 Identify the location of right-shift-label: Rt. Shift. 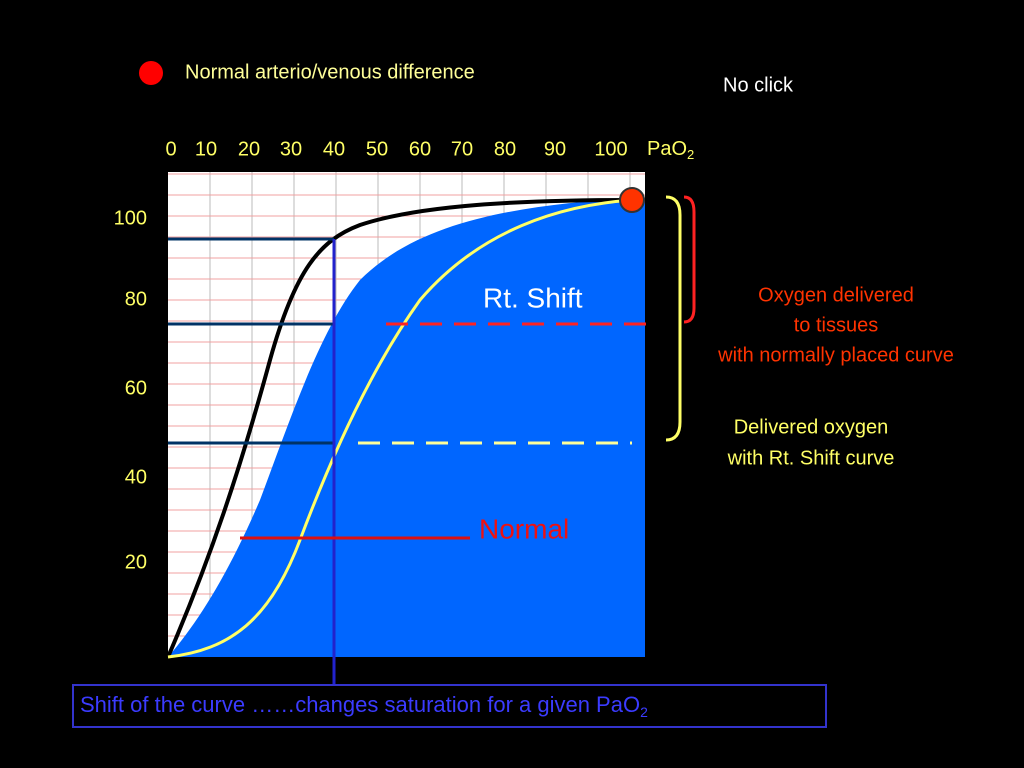
(533, 297).